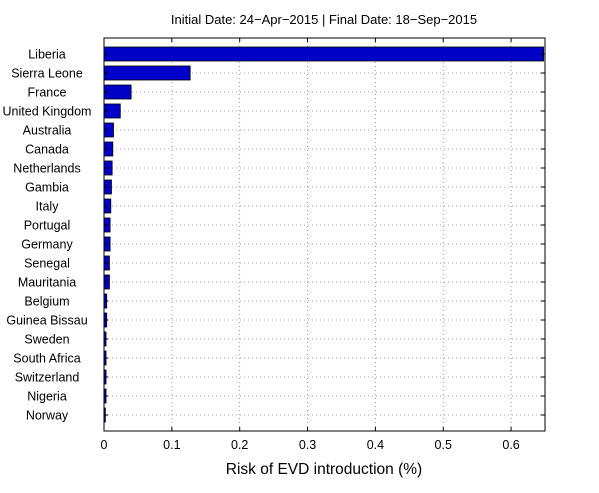  I want to click on category-label-guinea-bissau: Guinea Bissau, so click(46, 321).